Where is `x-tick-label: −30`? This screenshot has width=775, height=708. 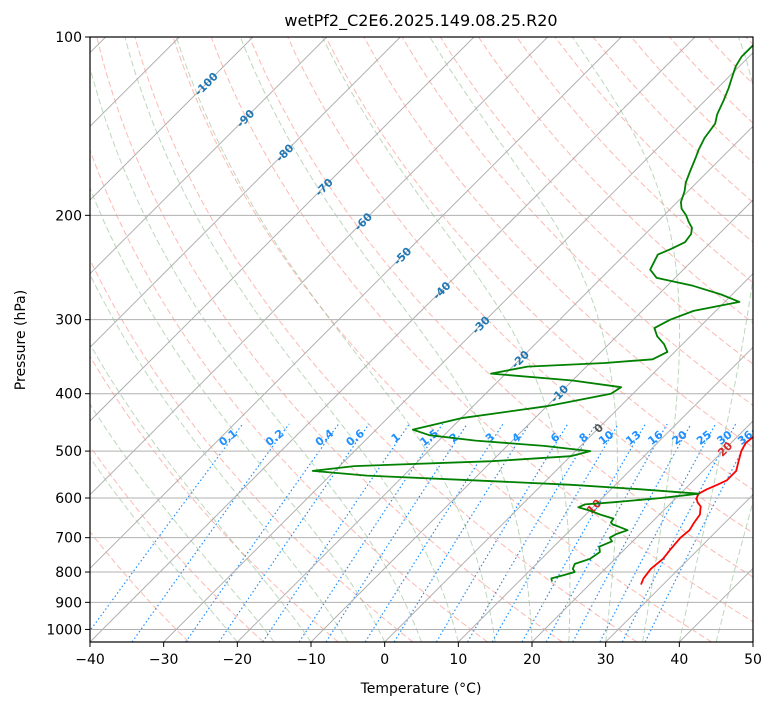
x-tick-label: −30 is located at coordinates (164, 660).